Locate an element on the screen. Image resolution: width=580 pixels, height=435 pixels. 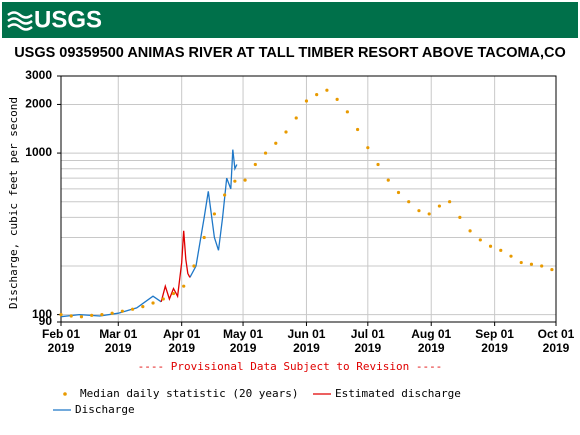
y-tick-label: 90 is located at coordinates (46, 321).